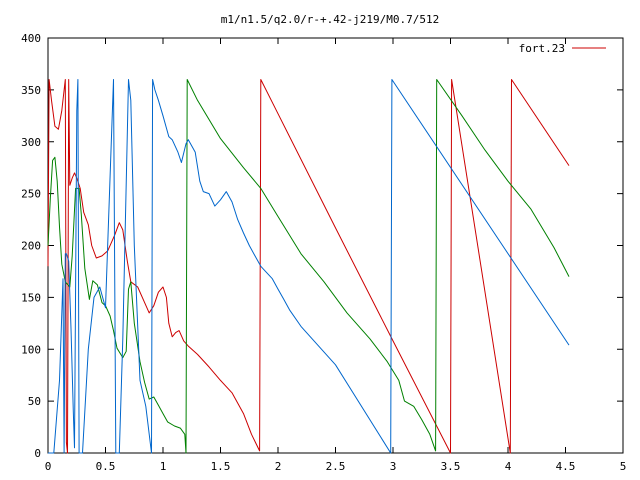 Image resolution: width=640 pixels, height=480 pixels. What do you see at coordinates (566, 466) in the screenshot?
I see `x-tick-label: 4.5` at bounding box center [566, 466].